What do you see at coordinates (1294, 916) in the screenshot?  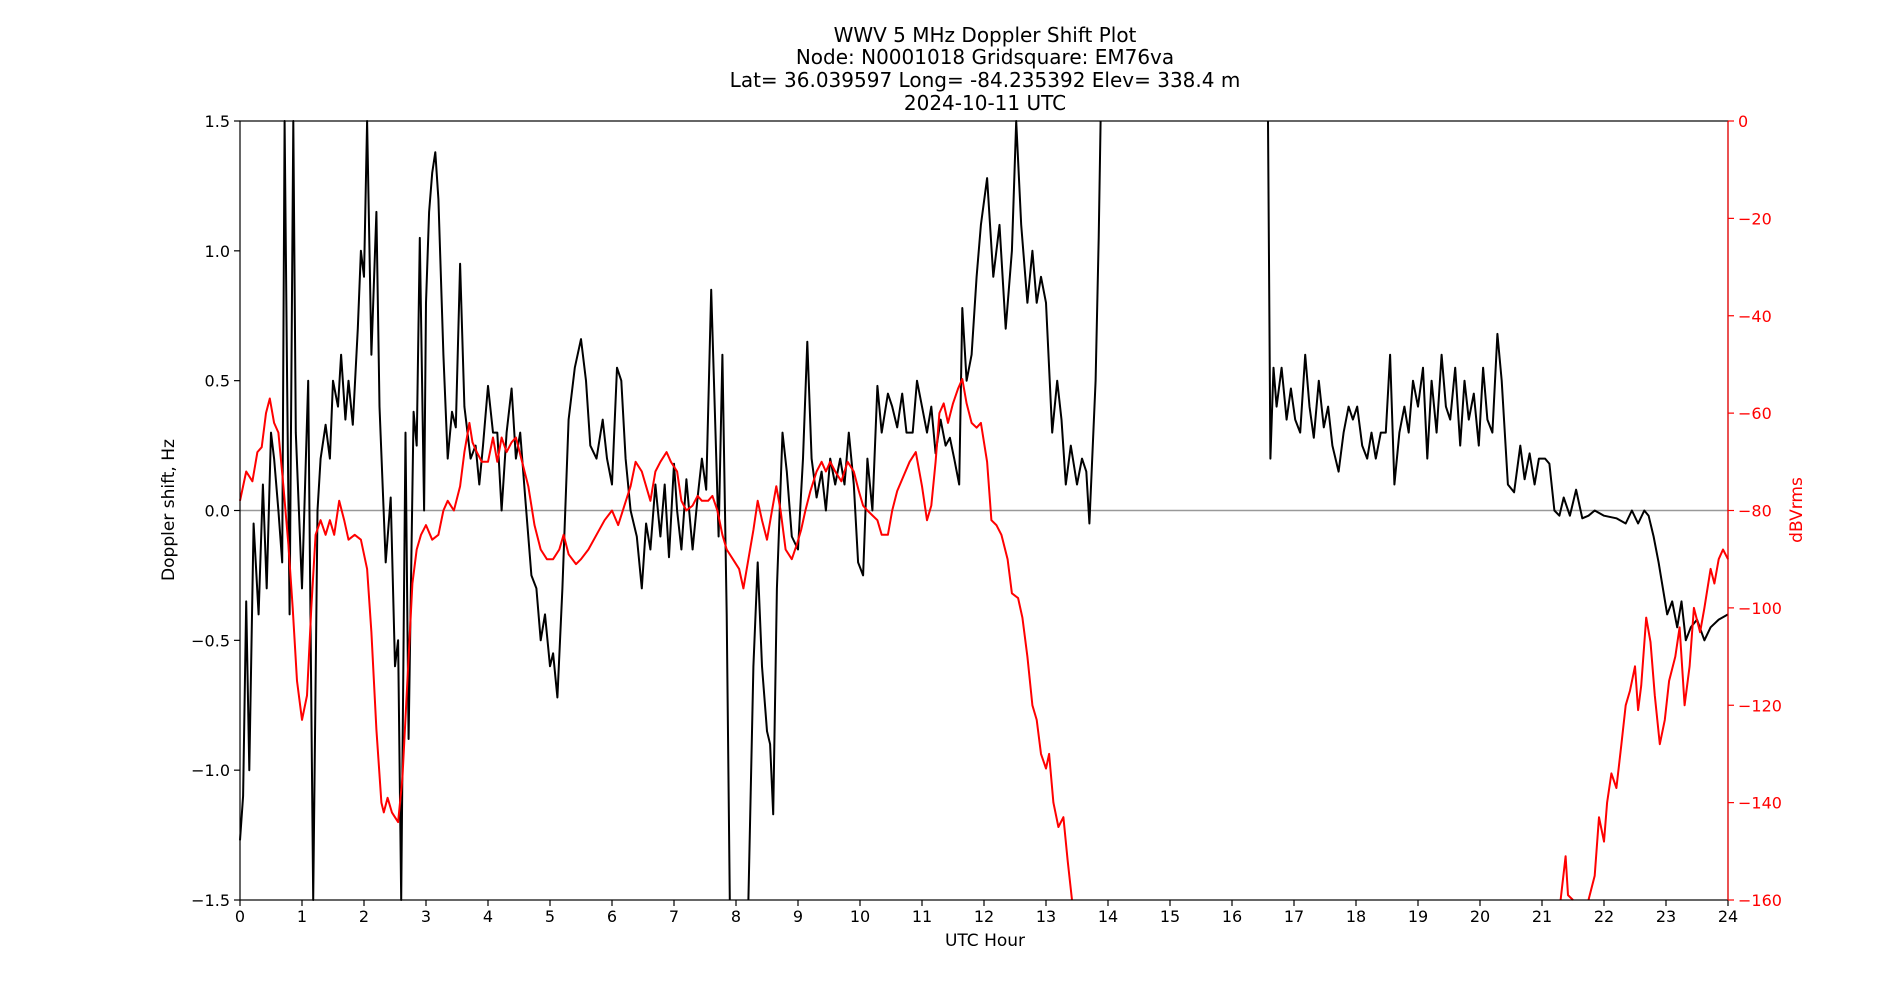 I see `x-tick-label: 17` at bounding box center [1294, 916].